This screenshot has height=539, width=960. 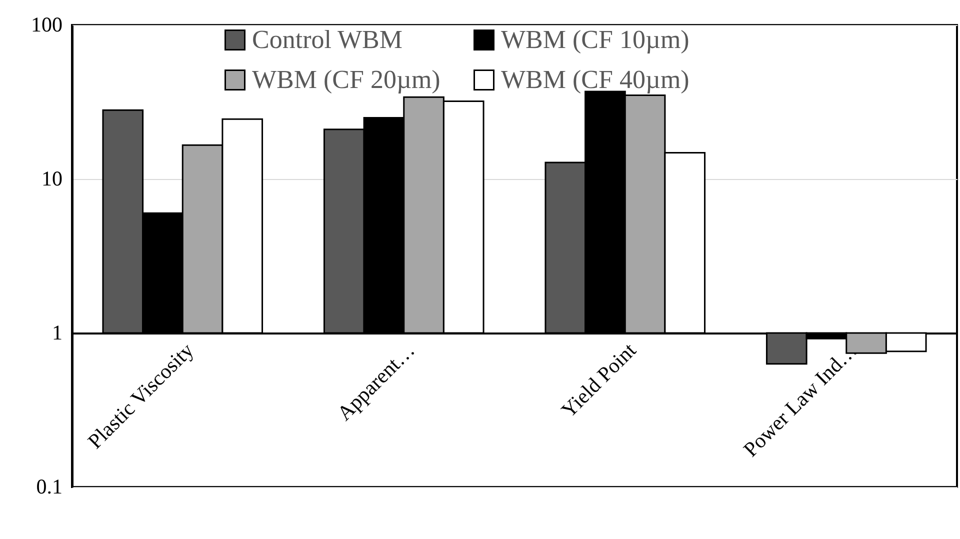 I want to click on y-tick-label: 0.1, so click(x=49, y=486).